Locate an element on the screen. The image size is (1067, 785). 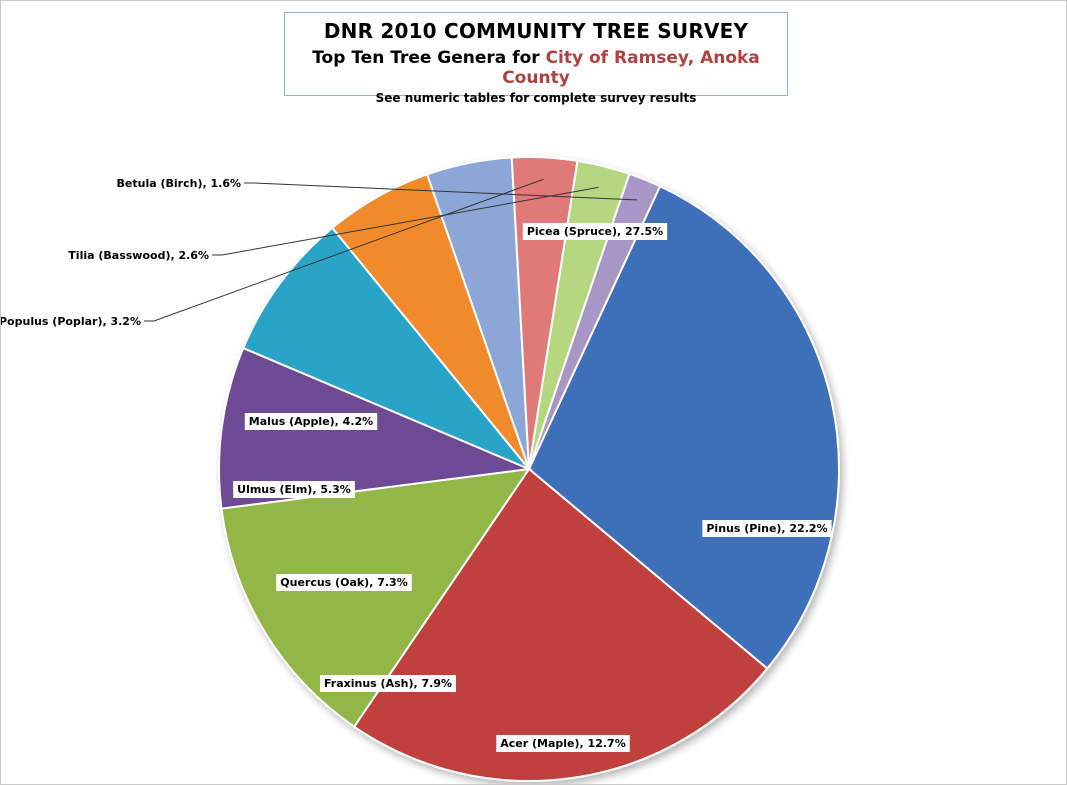
slice-label: Acer (Maple), 12.7% is located at coordinates (562, 743).